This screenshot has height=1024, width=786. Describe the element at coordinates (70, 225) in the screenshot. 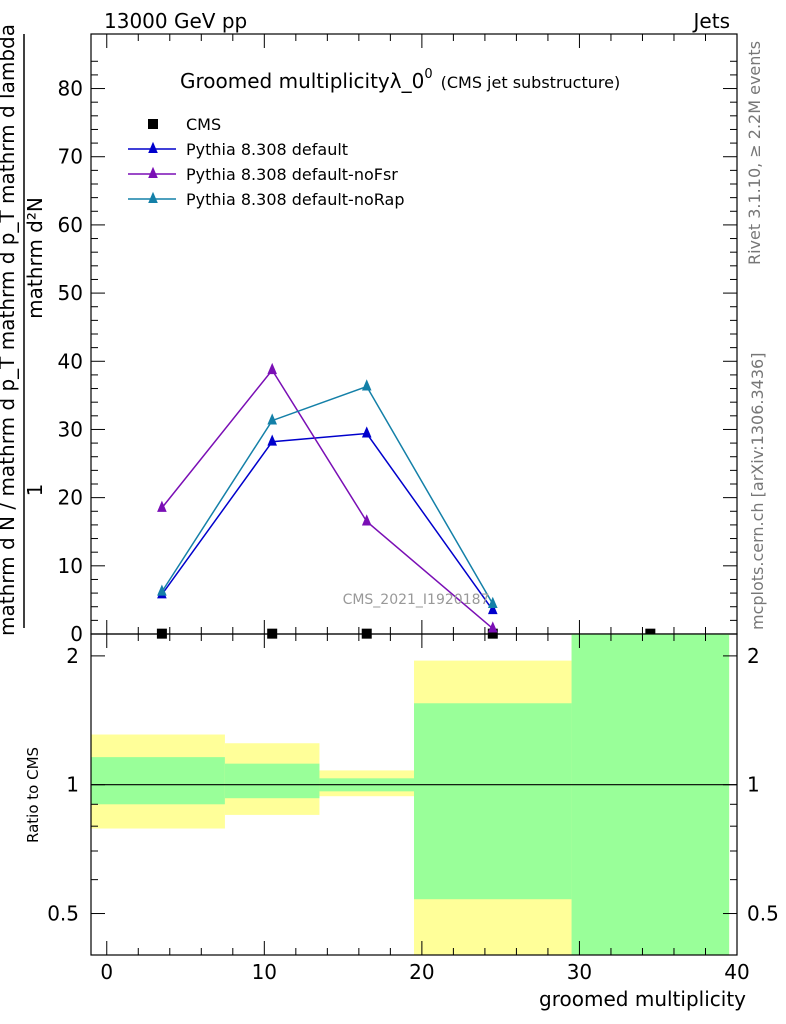

I see `main-ytick-label: 60` at that location.